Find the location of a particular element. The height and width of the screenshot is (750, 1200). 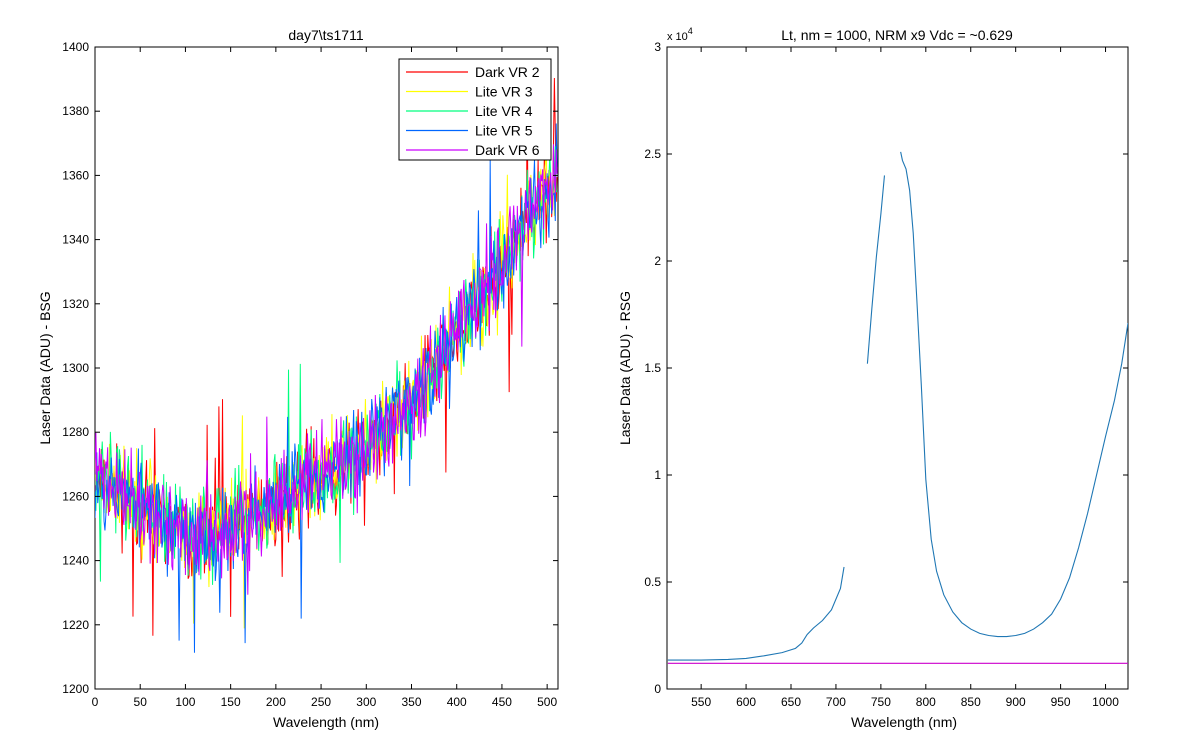

right-y-axis-label: Laser Data (ADU) - RSG is located at coordinates (625, 368).